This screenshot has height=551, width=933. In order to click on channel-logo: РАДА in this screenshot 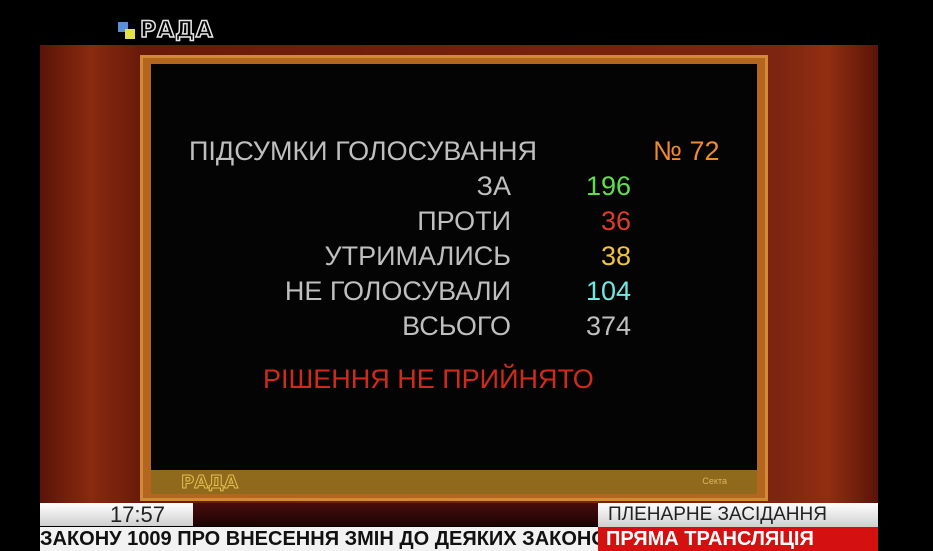, I will do `click(166, 30)`.